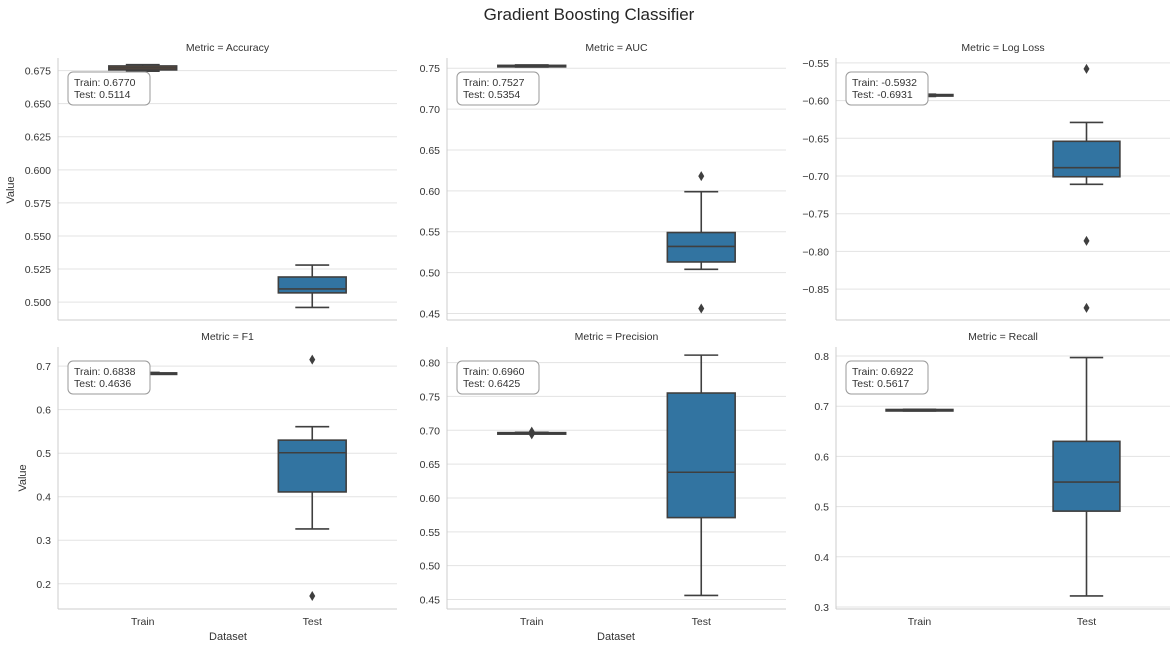 The height and width of the screenshot is (654, 1170). I want to click on panel-title: Metric = Log Loss, so click(1002, 48).